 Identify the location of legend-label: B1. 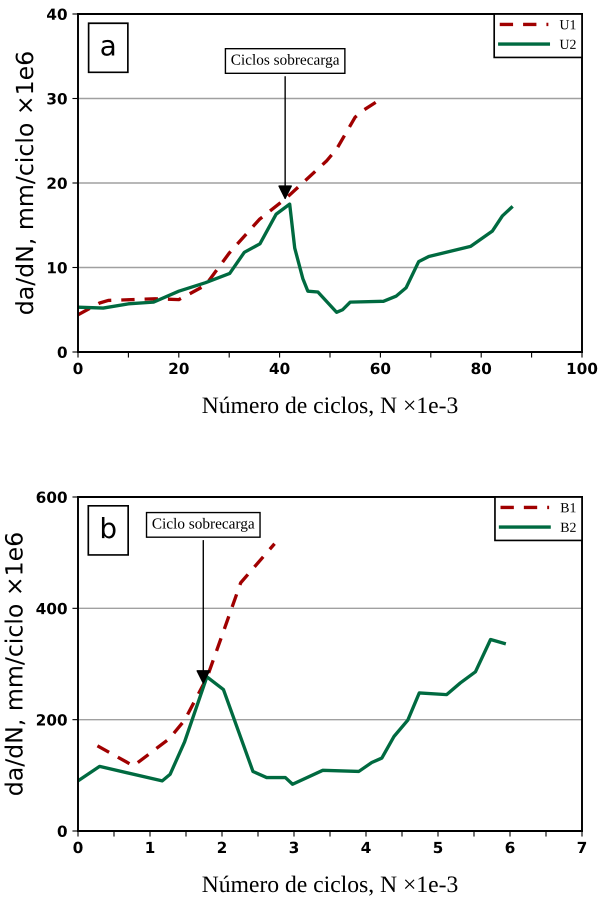
(568, 507).